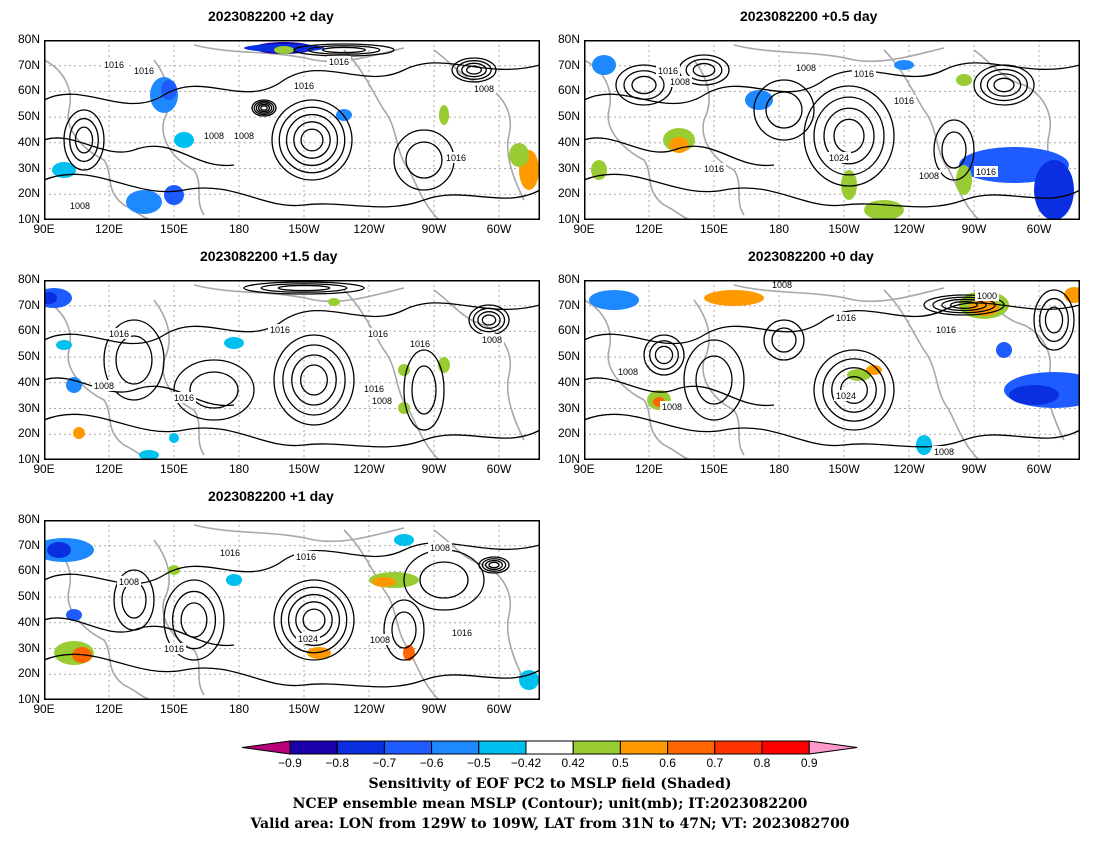  What do you see at coordinates (28, 673) in the screenshot?
I see `lat-tick-label: 20N` at bounding box center [28, 673].